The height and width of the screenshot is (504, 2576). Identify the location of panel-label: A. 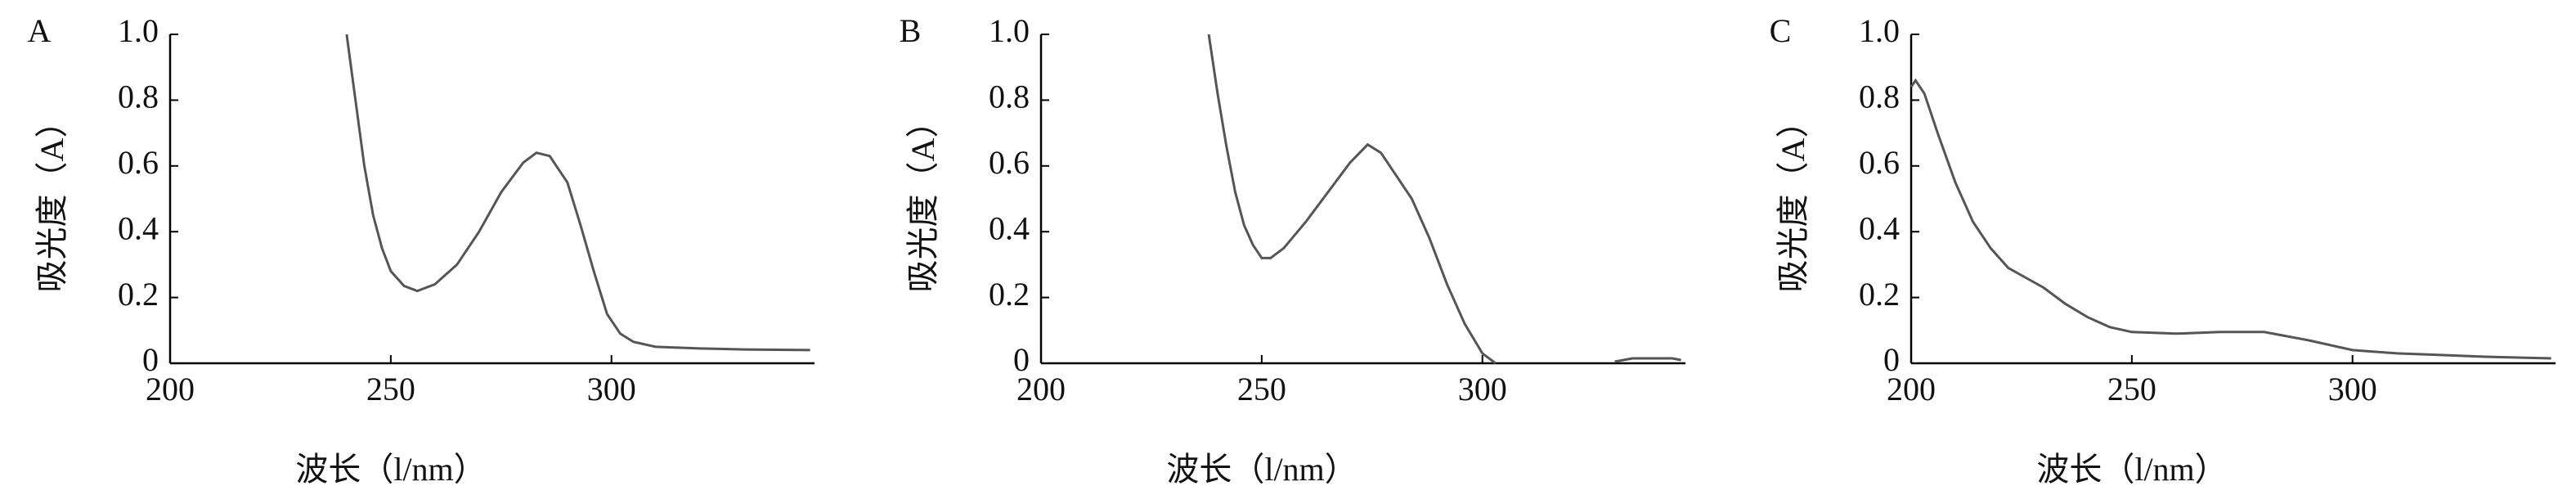
(40, 31).